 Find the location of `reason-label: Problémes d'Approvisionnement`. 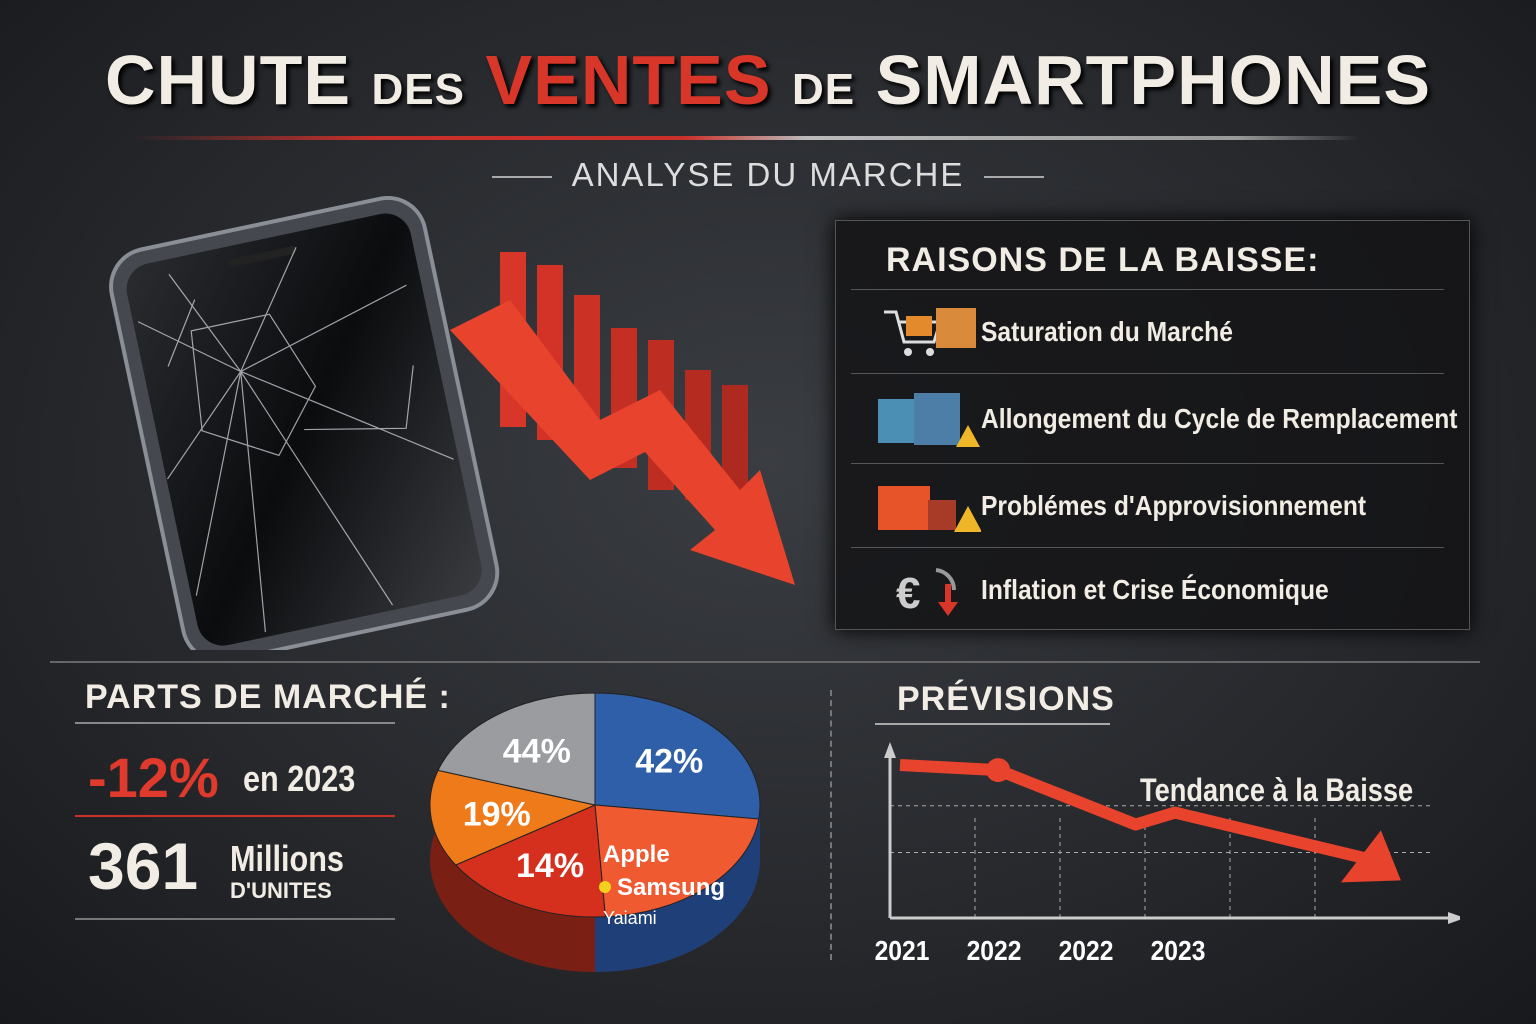

reason-label: Problémes d'Approvisionnement is located at coordinates (1174, 505).